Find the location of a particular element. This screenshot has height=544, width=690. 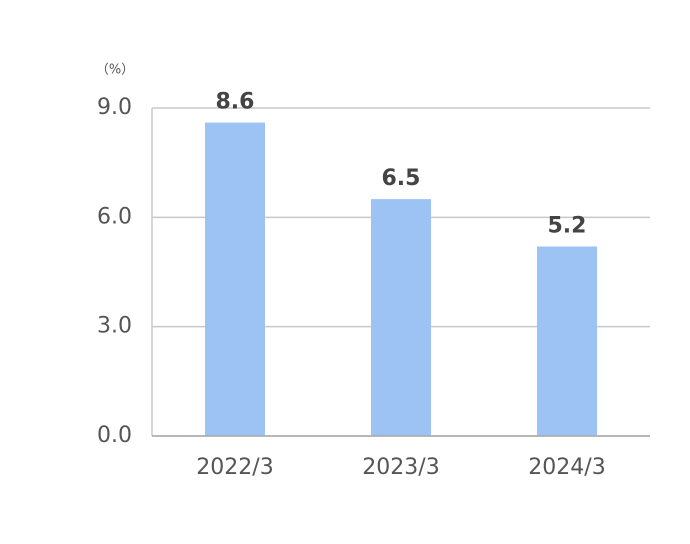

value-label: 5.2 is located at coordinates (567, 225).